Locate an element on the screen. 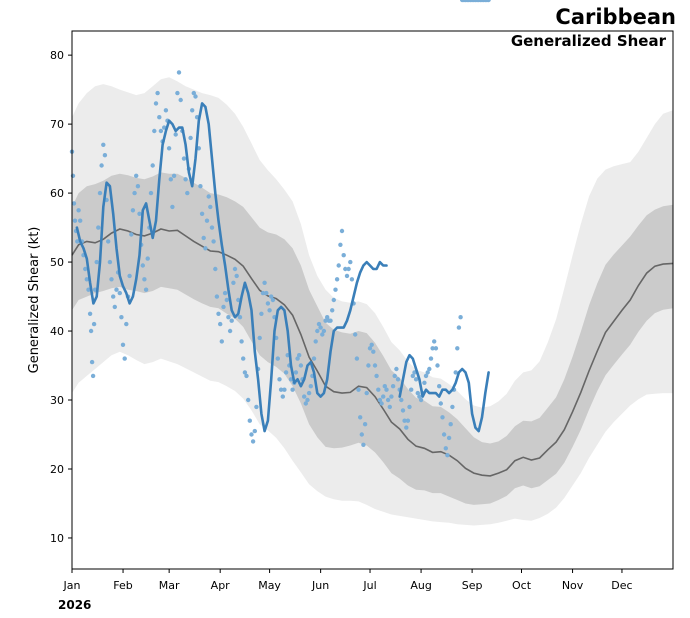  x-tick-label: Feb is located at coordinates (122, 585).